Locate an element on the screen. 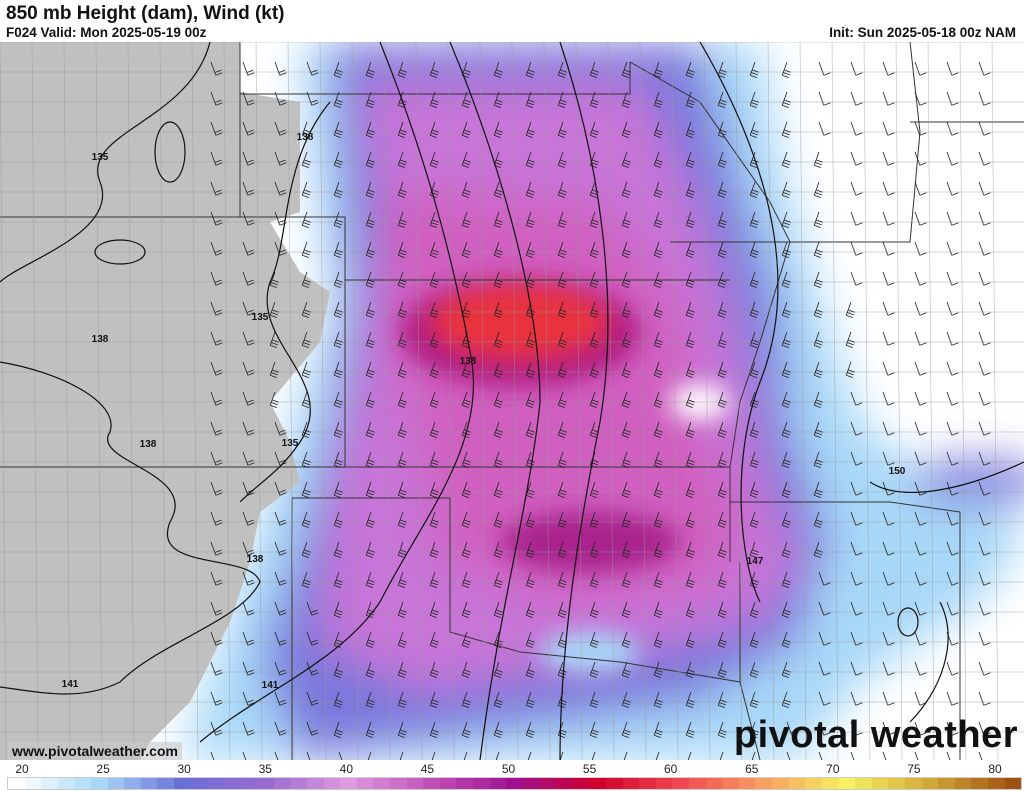 The image size is (1024, 791). colorbar-tick: 25 is located at coordinates (103, 769).